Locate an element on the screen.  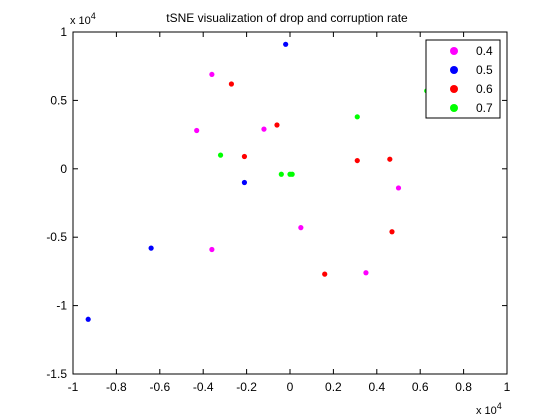
legend-label: 0.7 is located at coordinates (484, 108).